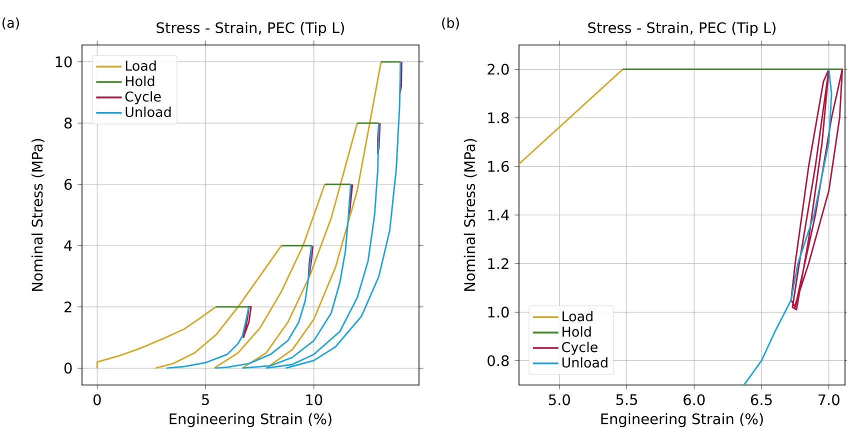 The image size is (847, 448). Describe the element at coordinates (694, 400) in the screenshot. I see `x-tick-label: 6.0` at that location.